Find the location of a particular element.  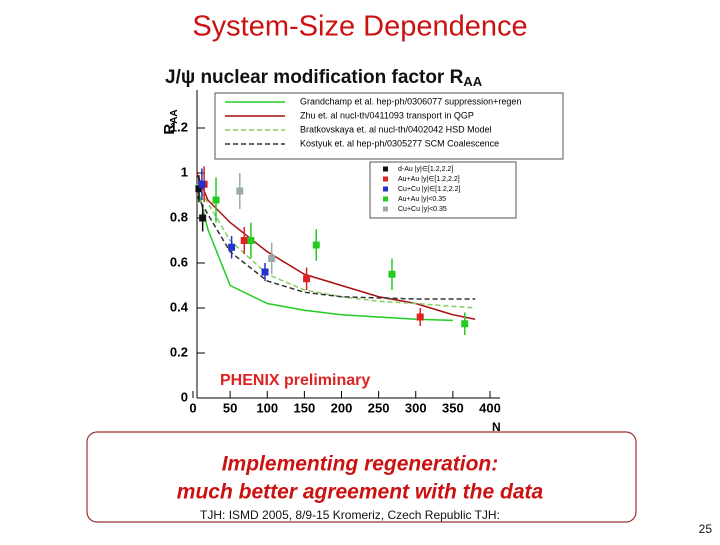

chart-title: J/ψ nuclear modification factor RAA is located at coordinates (324, 78).